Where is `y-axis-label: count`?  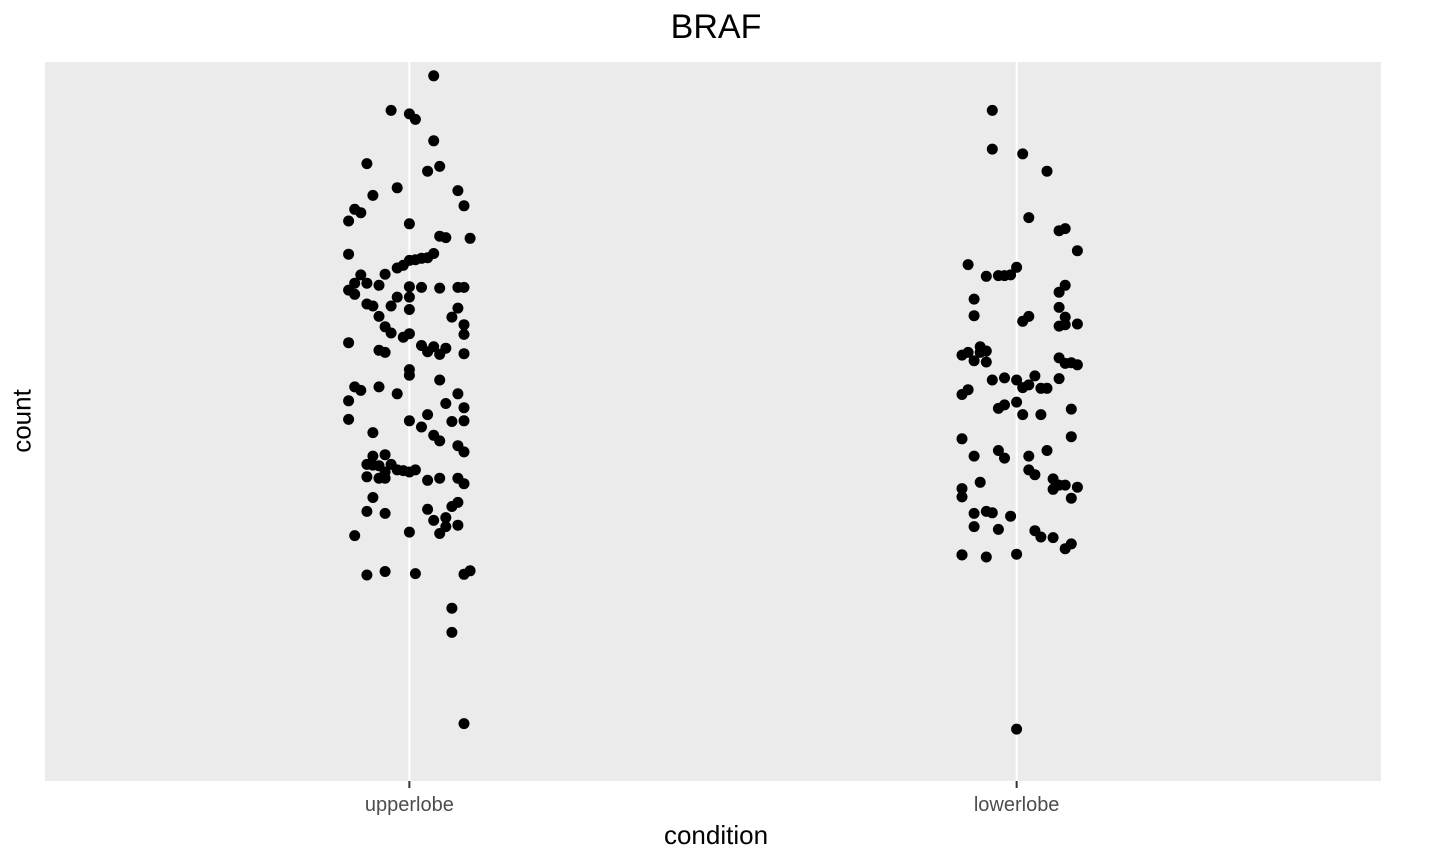
y-axis-label: count is located at coordinates (21, 421).